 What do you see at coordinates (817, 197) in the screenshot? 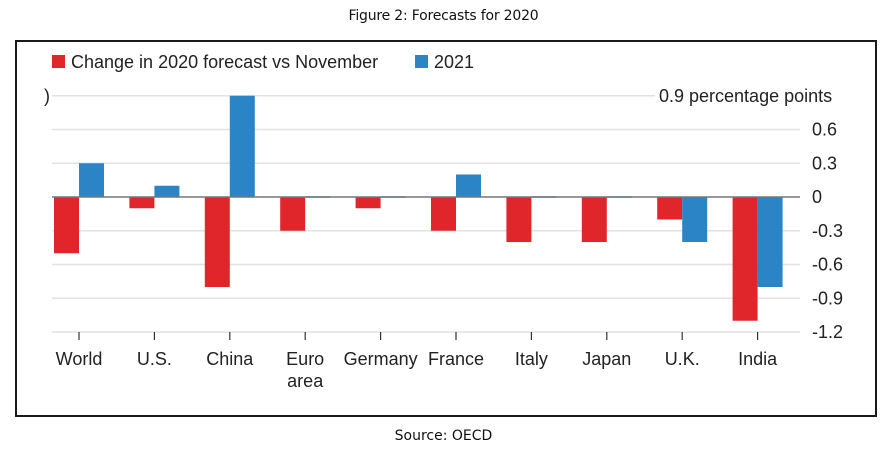
I see `y-tick-label: 0` at bounding box center [817, 197].